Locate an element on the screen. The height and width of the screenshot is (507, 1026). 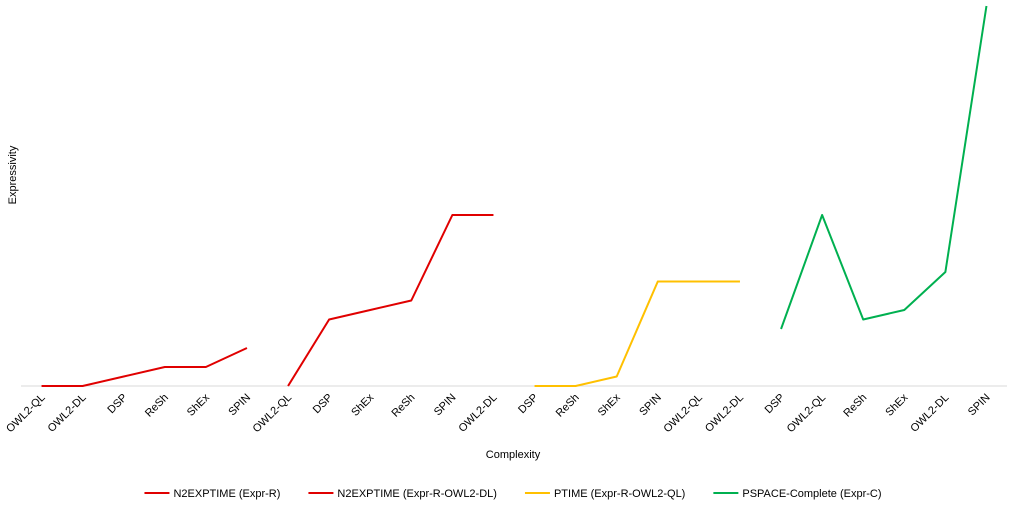
y-axis-label: Expressivity is located at coordinates (13, 174).